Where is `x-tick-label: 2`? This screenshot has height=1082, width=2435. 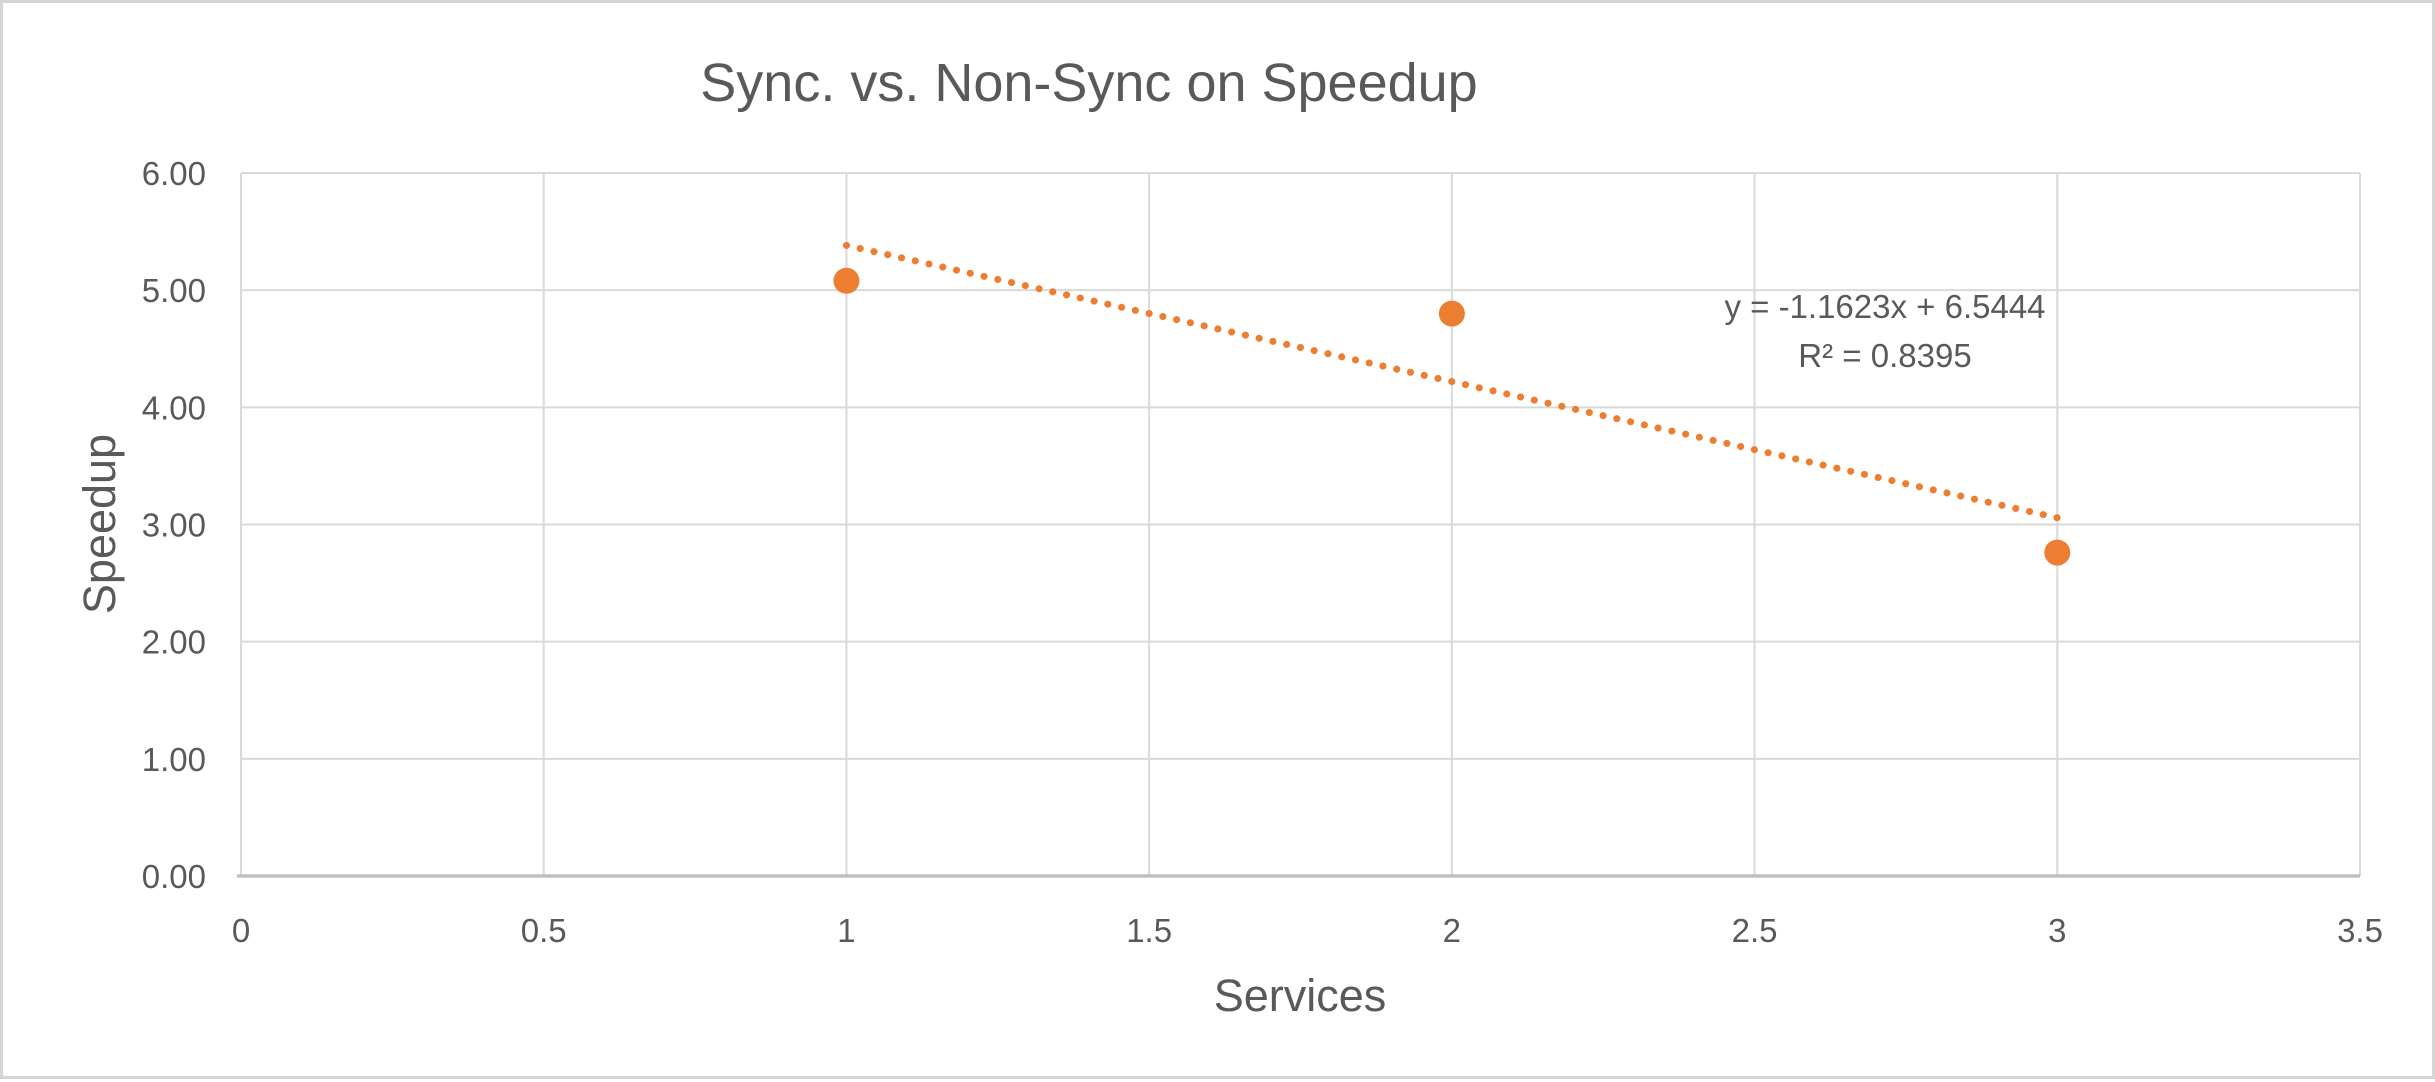 x-tick-label: 2 is located at coordinates (1452, 930).